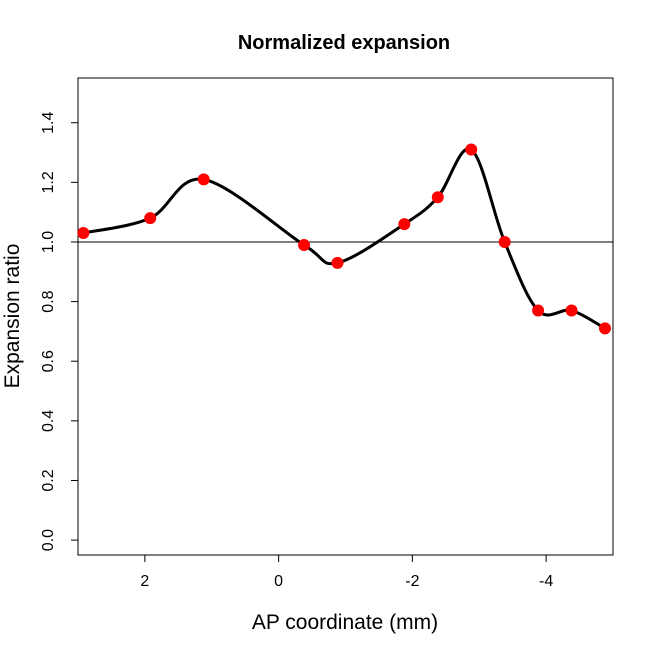 The image size is (653, 653). Describe the element at coordinates (48, 182) in the screenshot. I see `y-tick-label: 1.2` at that location.